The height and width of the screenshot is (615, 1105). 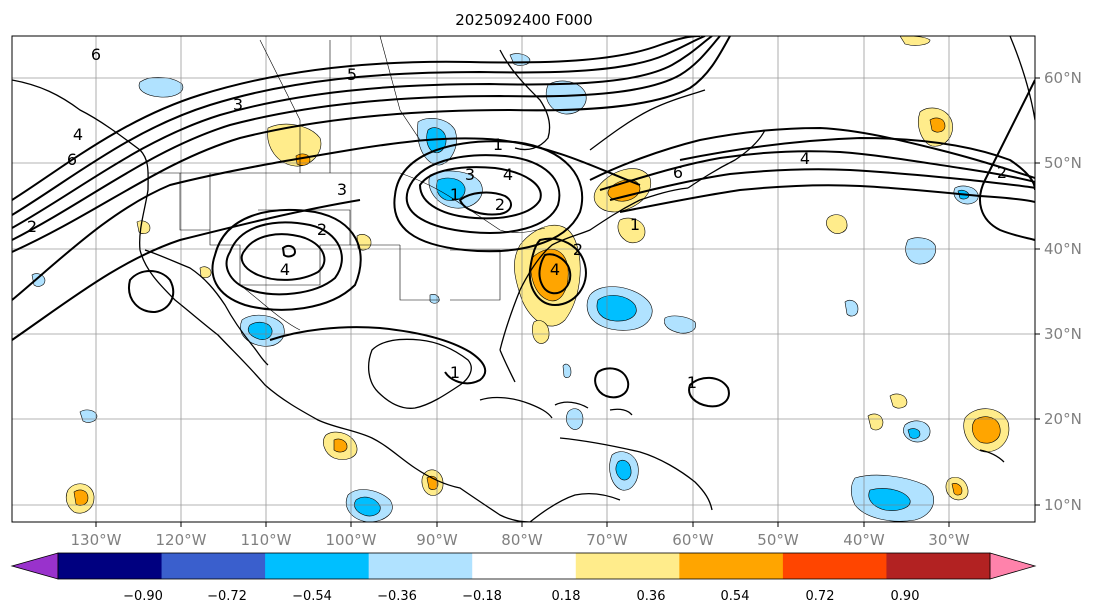 What do you see at coordinates (735, 596) in the screenshot?
I see `colorbar-tick-label: 0.54` at bounding box center [735, 596].